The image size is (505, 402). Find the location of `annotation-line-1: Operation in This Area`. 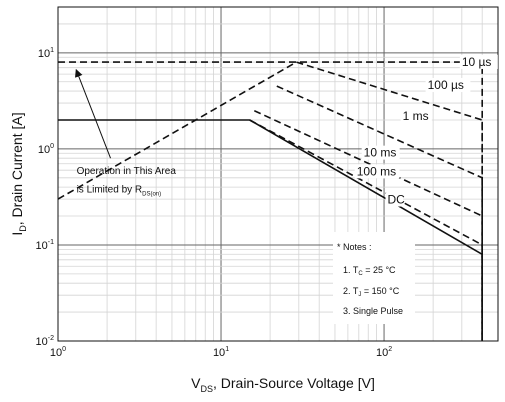

annotation-line-1: Operation in This Area is located at coordinates (127, 171).